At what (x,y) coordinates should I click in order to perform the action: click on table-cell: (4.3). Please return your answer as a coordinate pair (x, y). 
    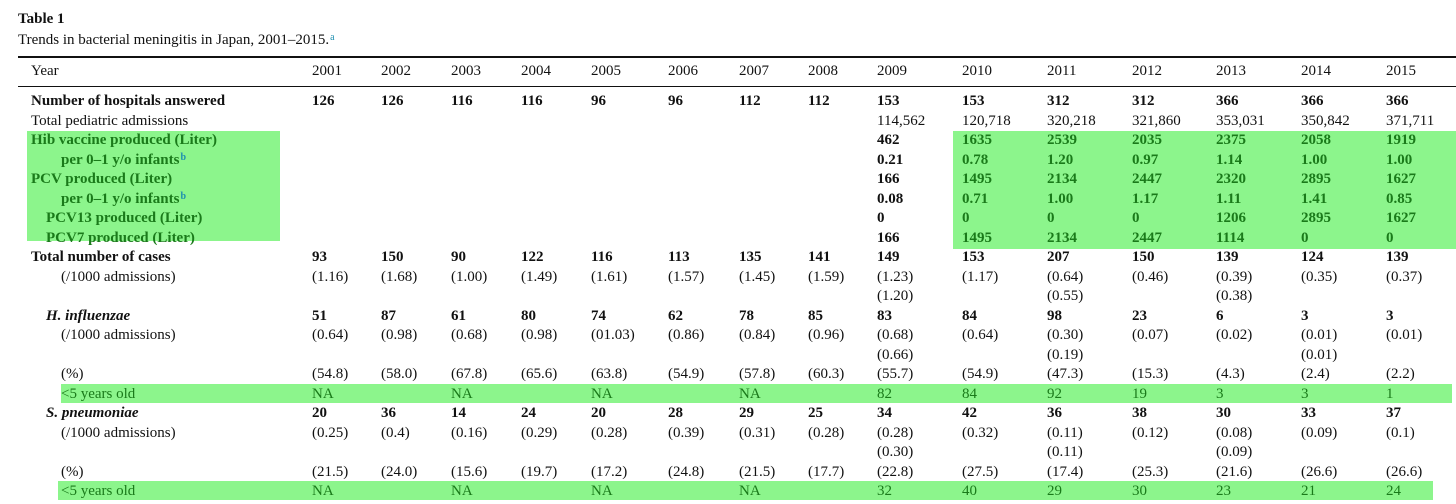
    Looking at the image, I should click on (1230, 374).